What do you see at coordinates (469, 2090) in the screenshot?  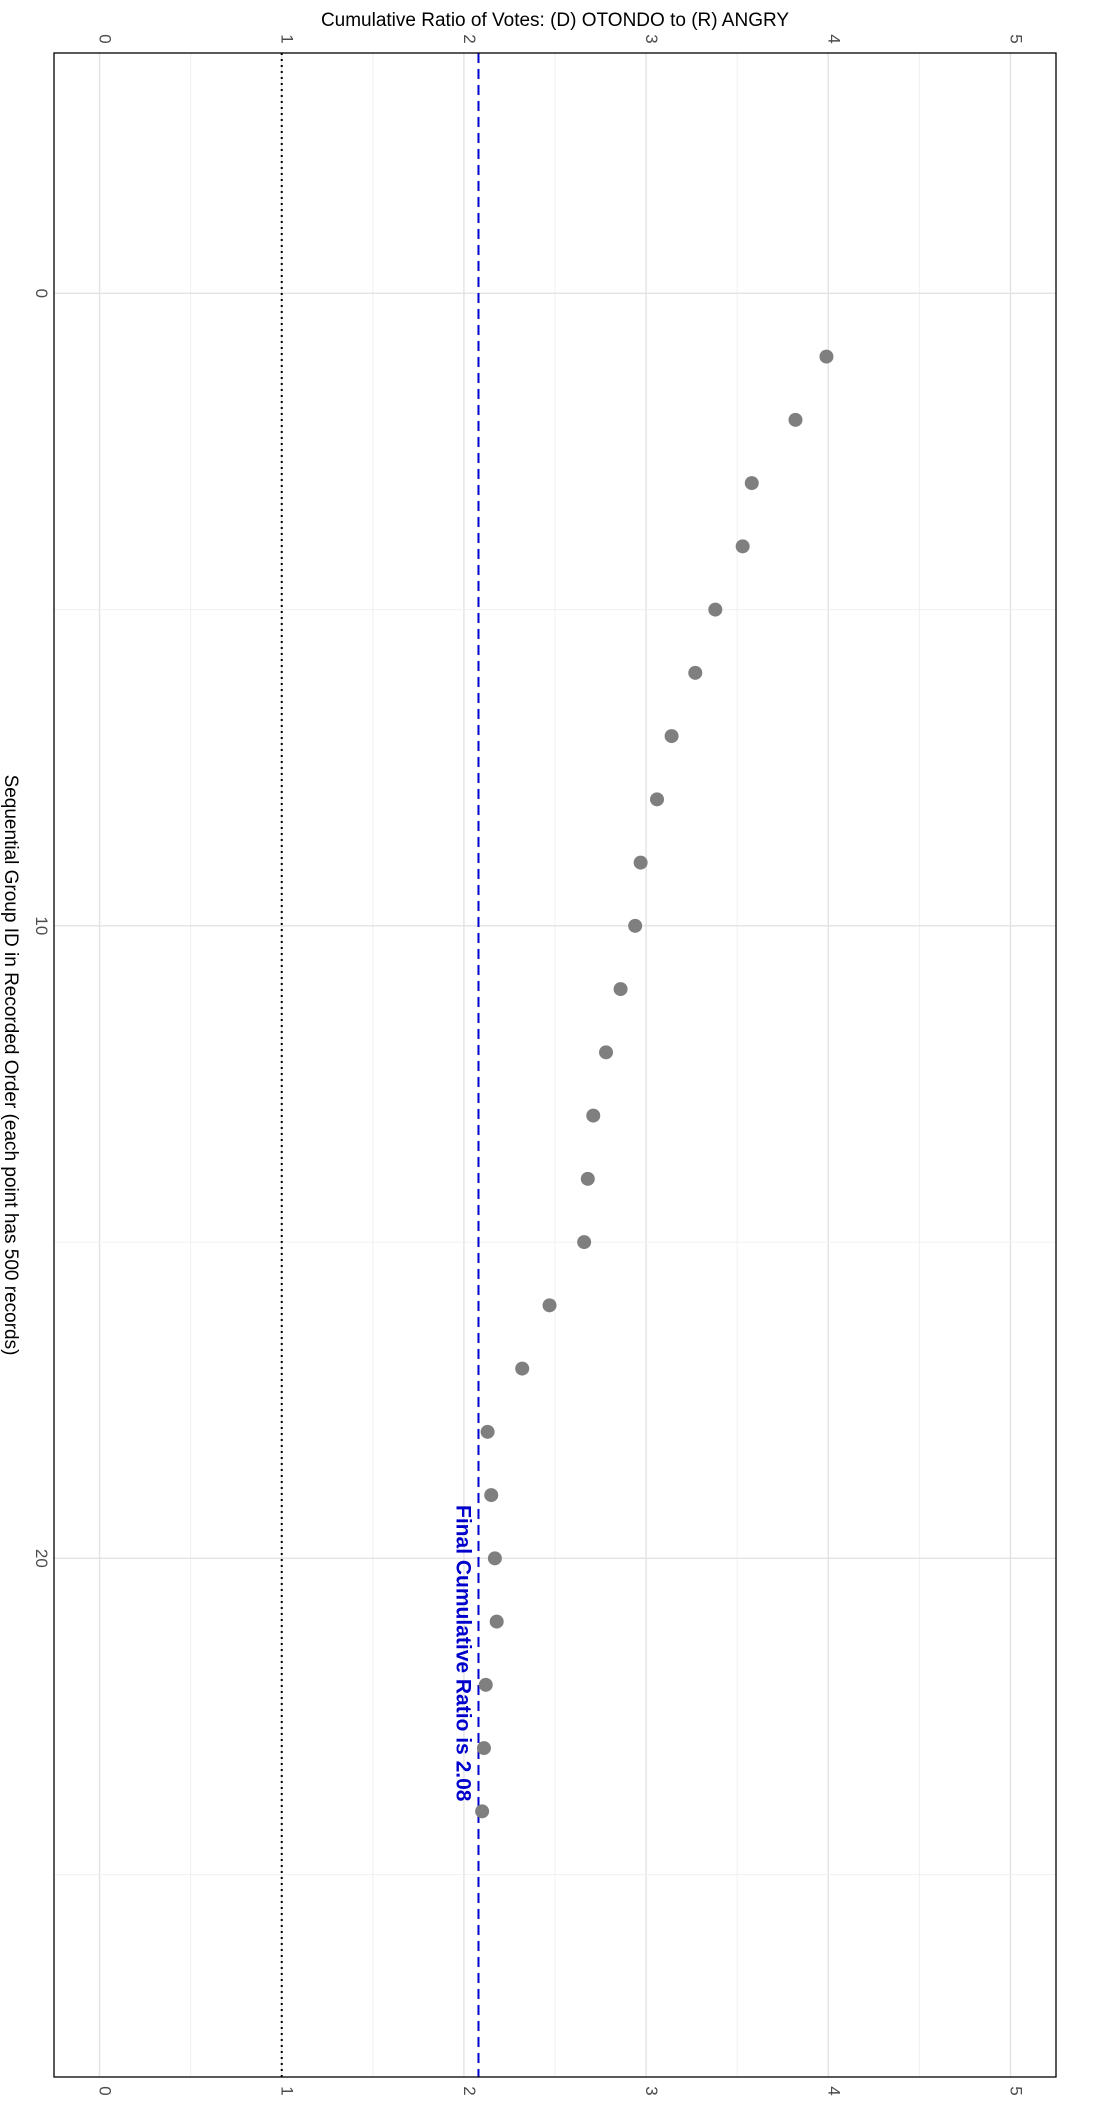 I see `y-tick-label-bottom: 2` at bounding box center [469, 2090].